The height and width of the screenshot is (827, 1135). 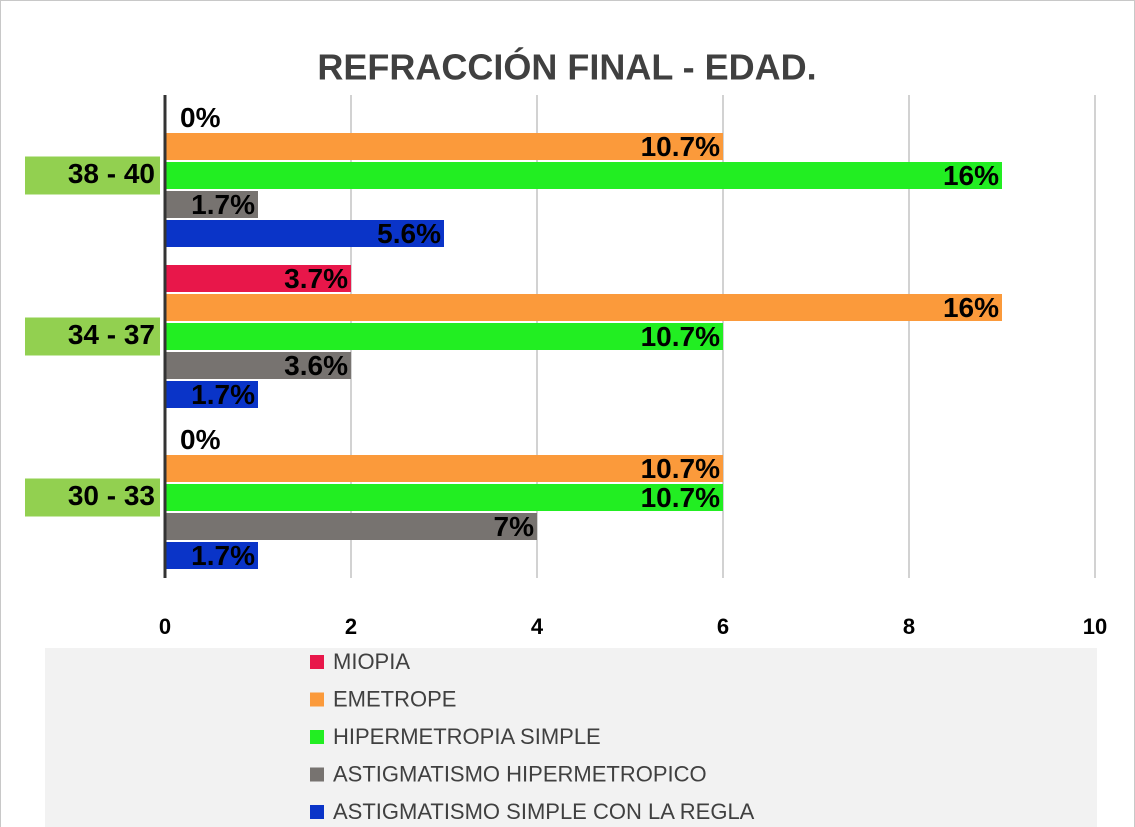 What do you see at coordinates (409, 233) in the screenshot?
I see `data-label: 5.6%` at bounding box center [409, 233].